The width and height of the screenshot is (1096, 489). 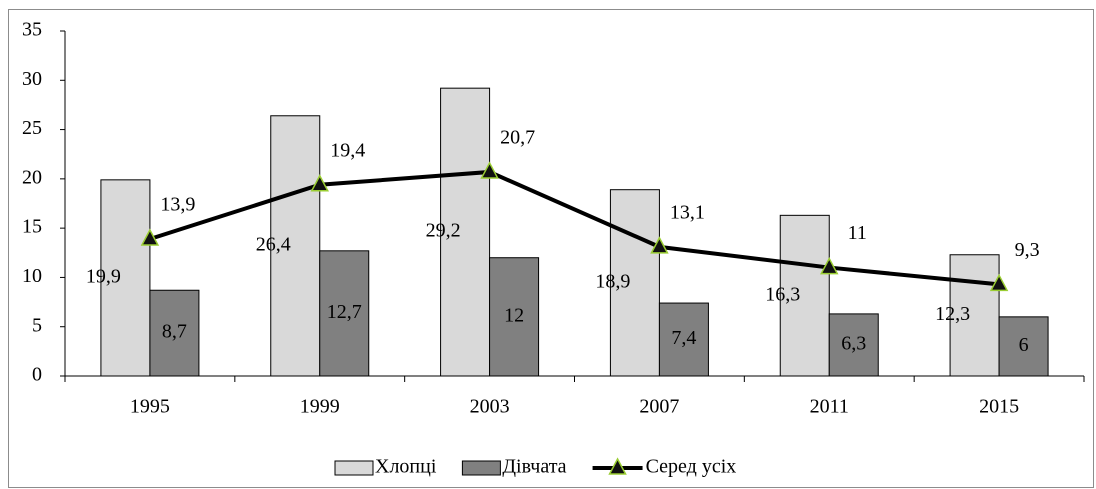 I want to click on data-label: 6,3, so click(x=853, y=344).